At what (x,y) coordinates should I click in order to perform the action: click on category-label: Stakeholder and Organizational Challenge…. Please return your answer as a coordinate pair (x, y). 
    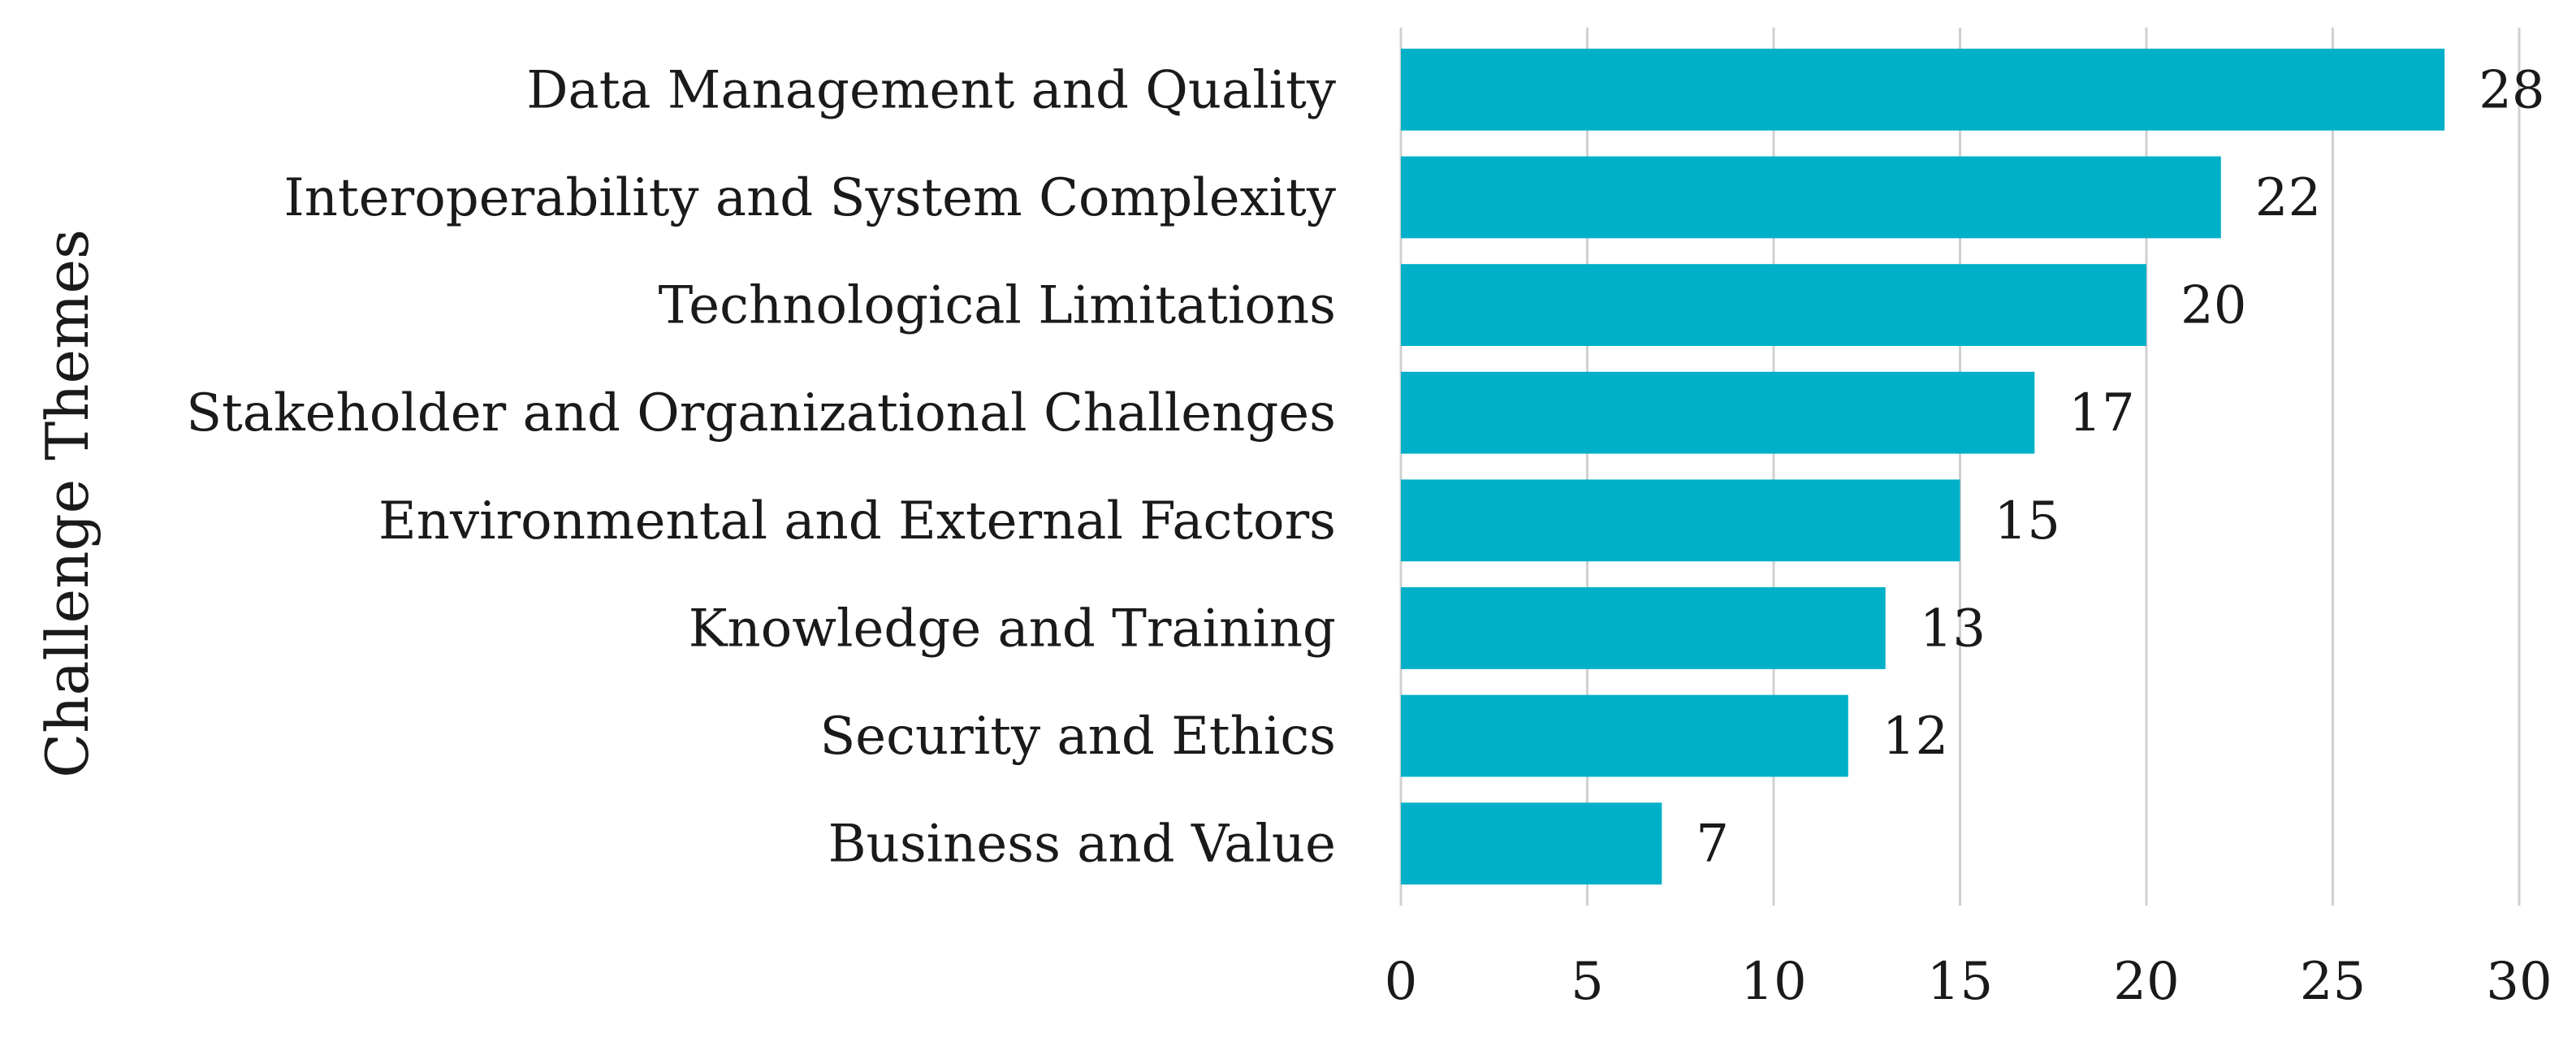
    Looking at the image, I should click on (761, 413).